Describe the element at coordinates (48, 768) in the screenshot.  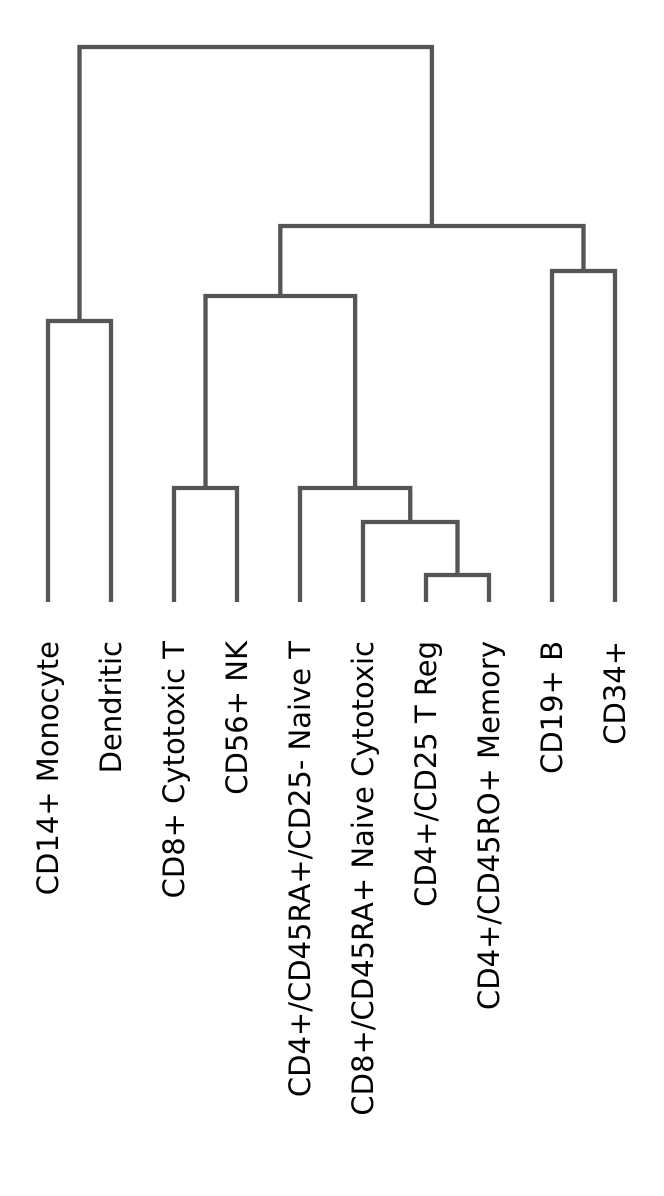
I see `leaf-label-L0: CD14+ Monocyte` at that location.